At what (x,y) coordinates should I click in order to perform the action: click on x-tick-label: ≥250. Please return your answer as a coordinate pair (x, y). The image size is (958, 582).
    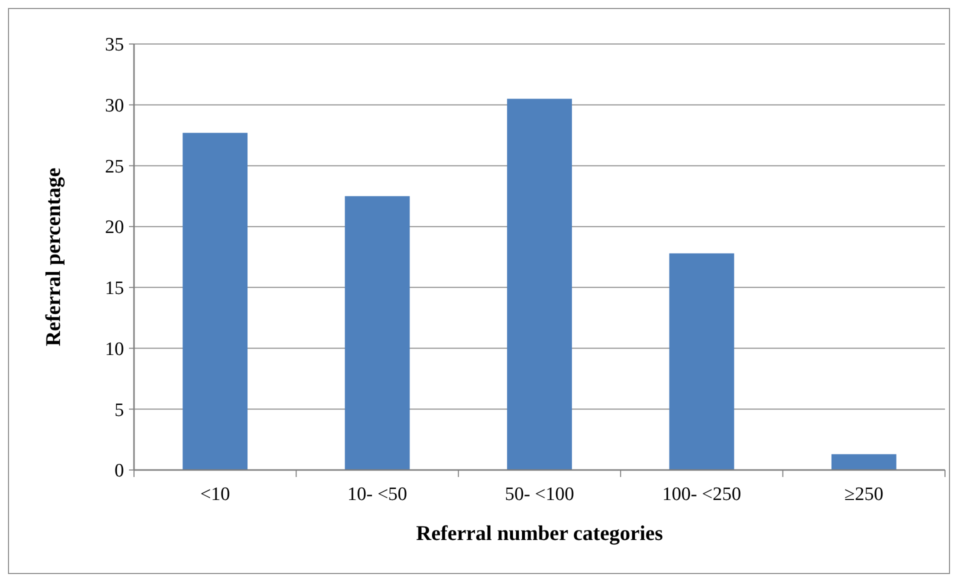
    Looking at the image, I should click on (864, 494).